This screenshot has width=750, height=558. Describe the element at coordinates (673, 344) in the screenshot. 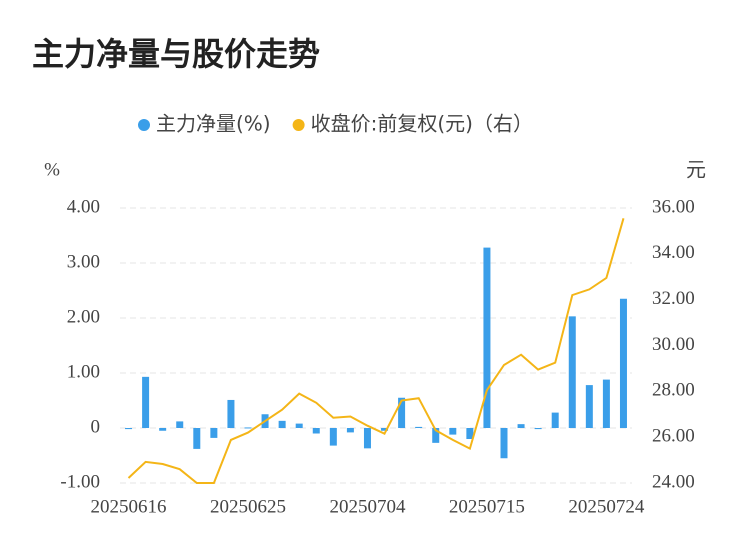

I see `y2-tick-label: 30.00` at that location.